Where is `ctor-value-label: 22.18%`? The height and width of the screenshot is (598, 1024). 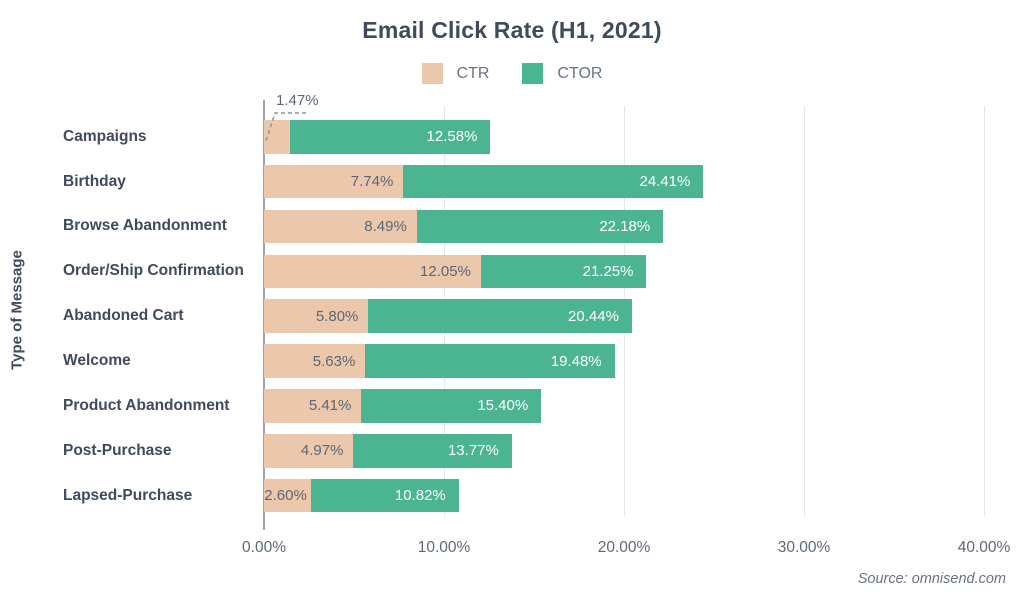
ctor-value-label: 22.18% is located at coordinates (625, 226).